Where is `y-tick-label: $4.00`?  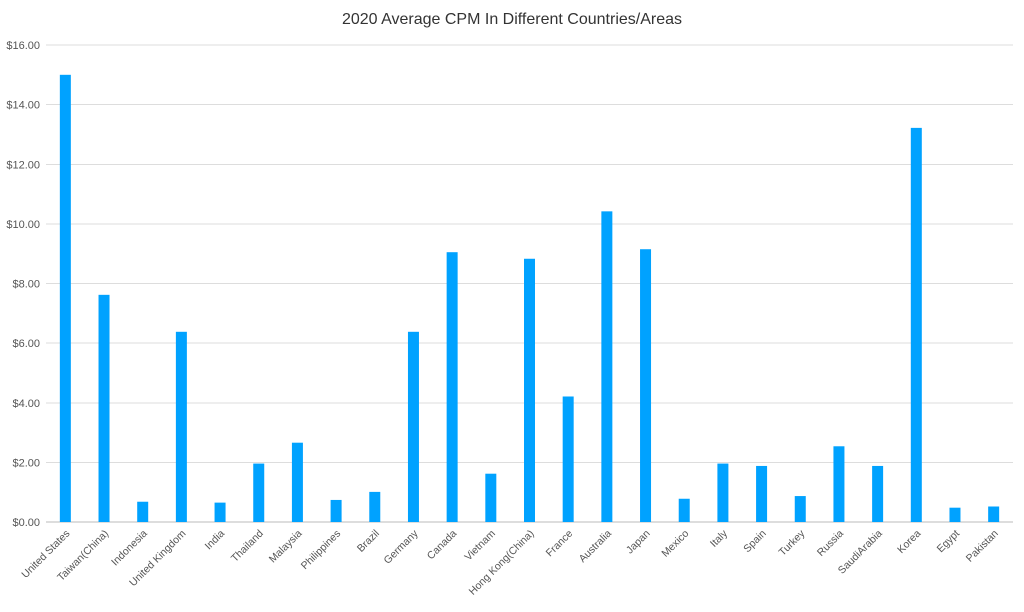
y-tick-label: $4.00 is located at coordinates (26, 404).